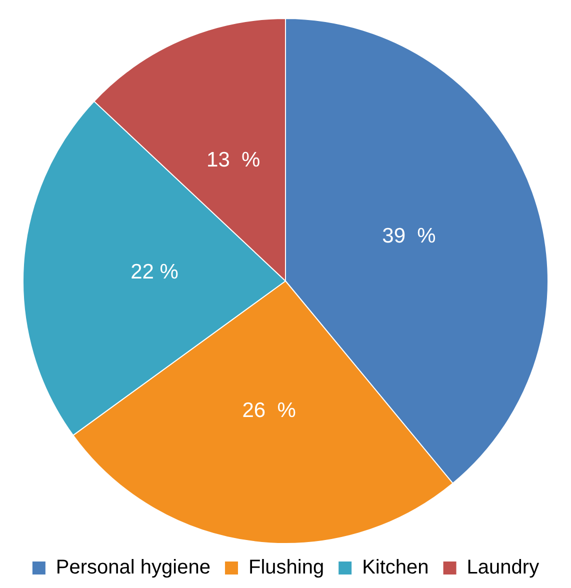  I want to click on data-label: 26 %, so click(269, 410).